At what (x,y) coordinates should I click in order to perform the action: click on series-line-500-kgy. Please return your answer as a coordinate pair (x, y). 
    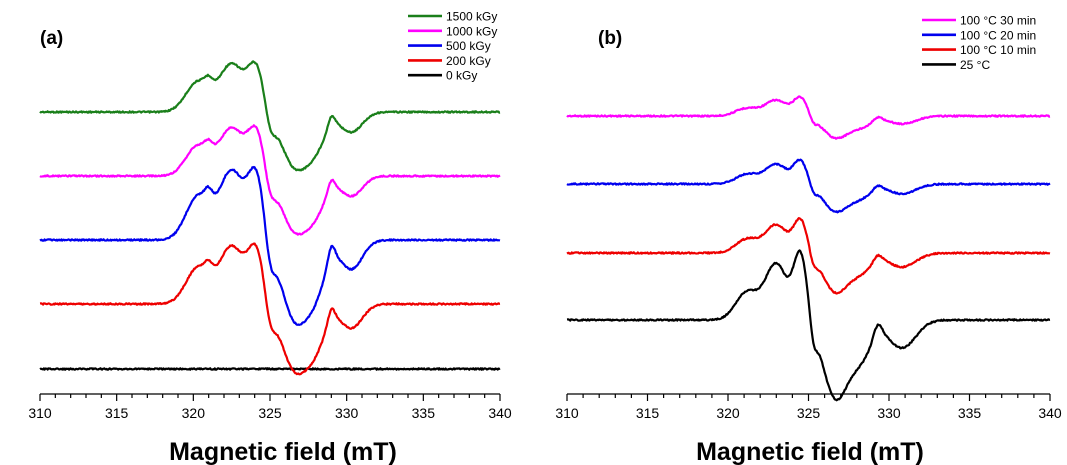
    Looking at the image, I should click on (270, 245).